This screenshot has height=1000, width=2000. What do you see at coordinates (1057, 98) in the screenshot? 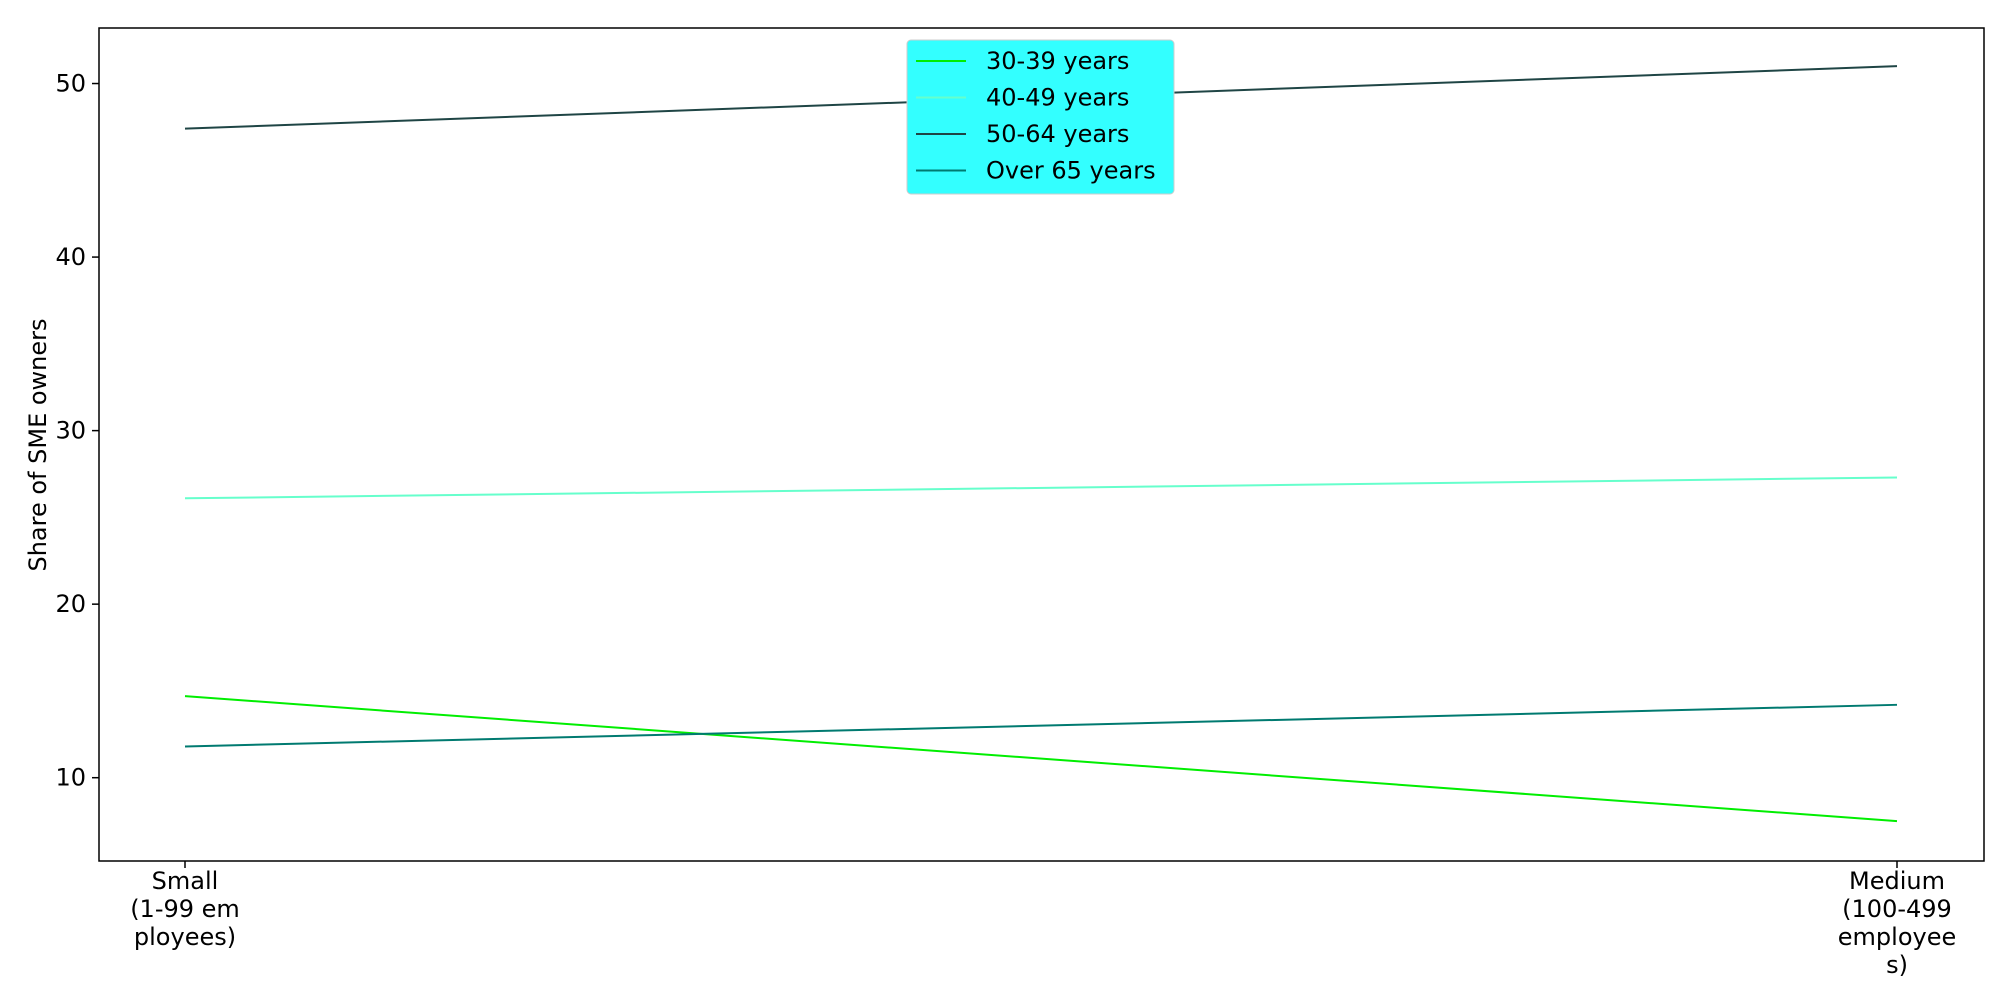
I see `legend-label: 40-49 years` at bounding box center [1057, 98].